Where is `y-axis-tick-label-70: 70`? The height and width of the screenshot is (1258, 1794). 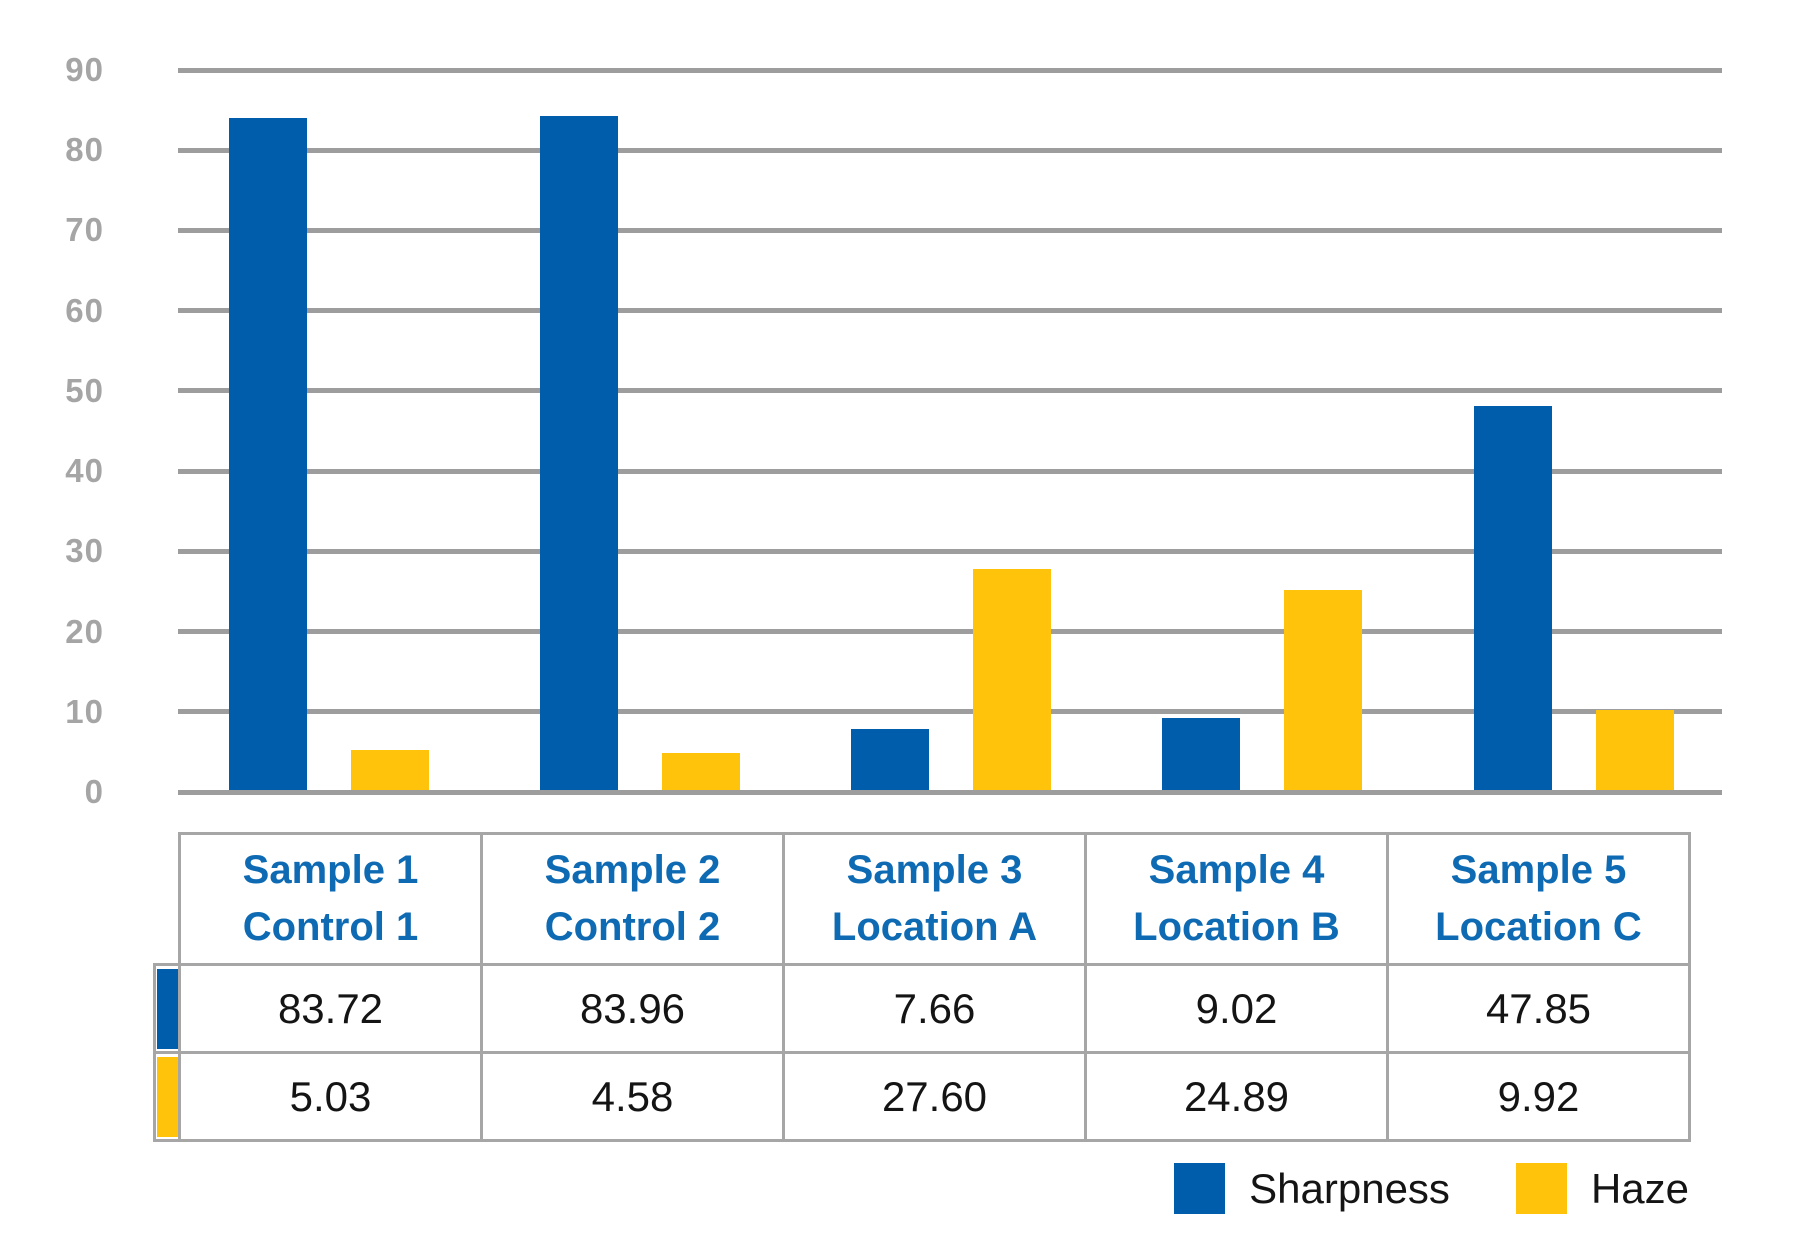 y-axis-tick-label-70: 70 is located at coordinates (84, 230).